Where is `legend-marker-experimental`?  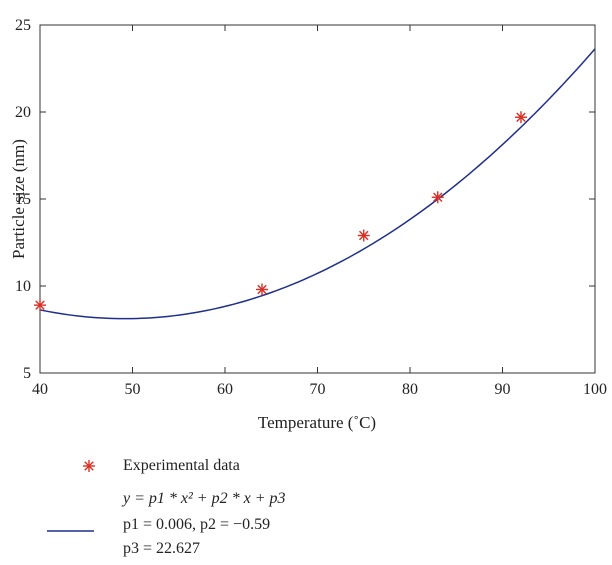 legend-marker-experimental is located at coordinates (89, 466).